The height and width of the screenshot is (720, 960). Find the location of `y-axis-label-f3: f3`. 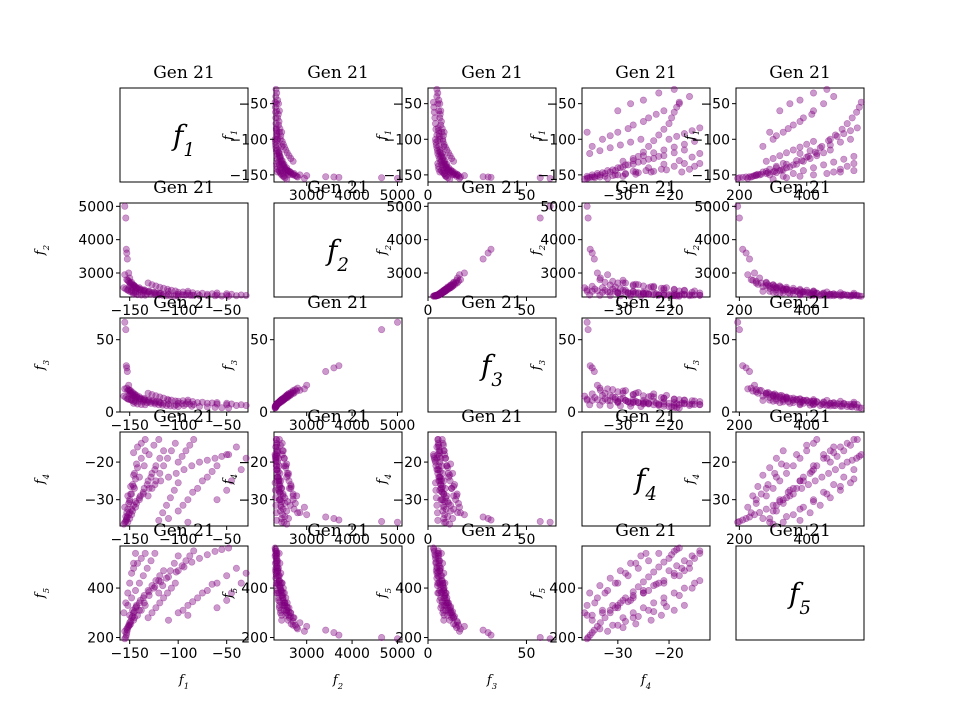

y-axis-label-f3: f3 is located at coordinates (230, 365).